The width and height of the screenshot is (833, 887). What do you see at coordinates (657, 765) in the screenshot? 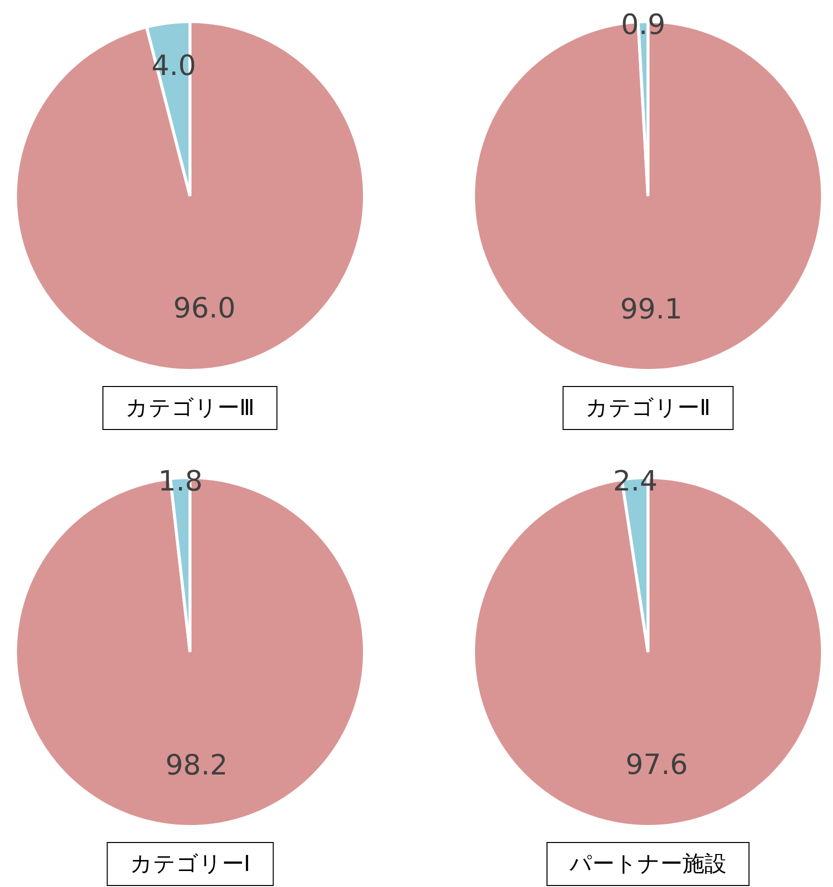
I see `data-label: 97.6` at bounding box center [657, 765].